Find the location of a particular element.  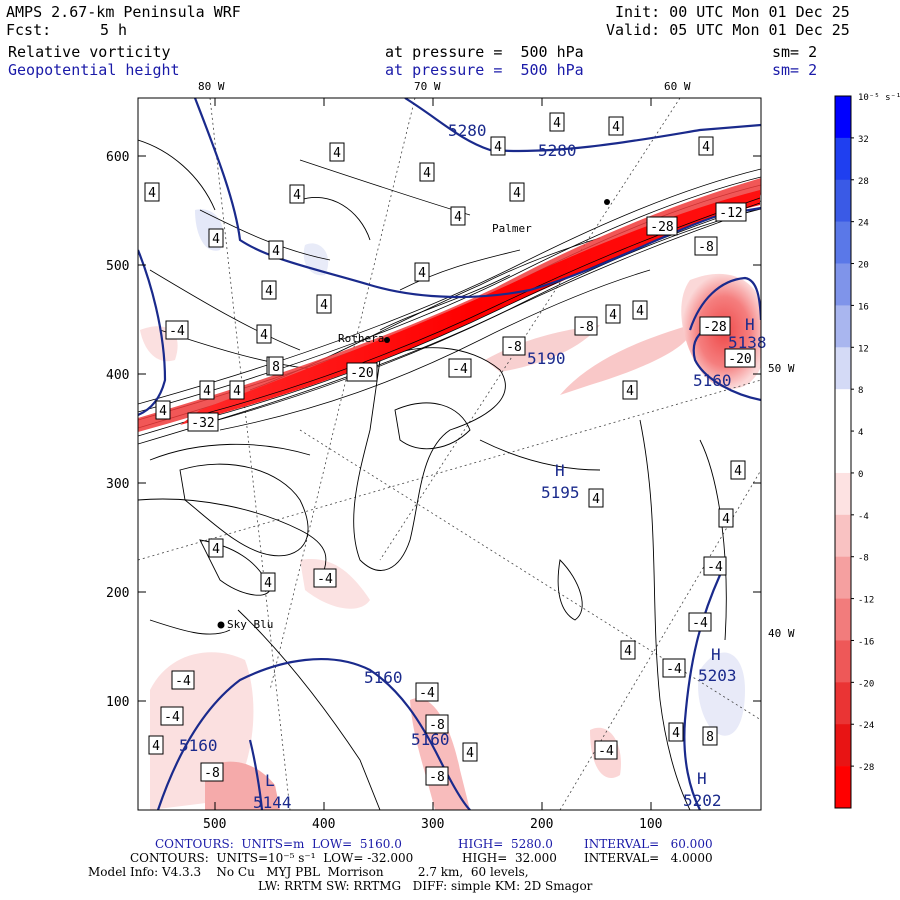

palmer-marker is located at coordinates (607, 202).